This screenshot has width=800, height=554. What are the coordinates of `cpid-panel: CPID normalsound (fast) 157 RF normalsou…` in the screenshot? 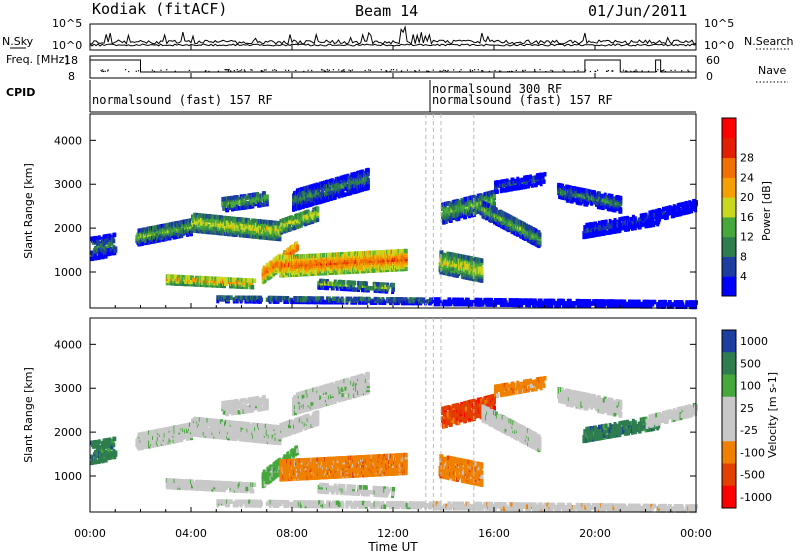 It's located at (351, 96).